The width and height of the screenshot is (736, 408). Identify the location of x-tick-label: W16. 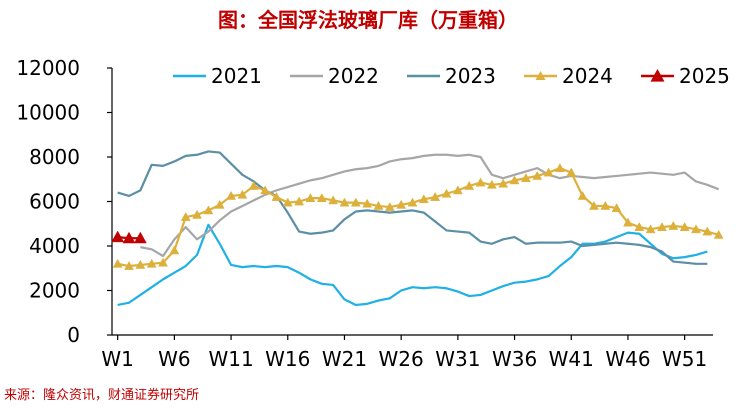
(287, 359).